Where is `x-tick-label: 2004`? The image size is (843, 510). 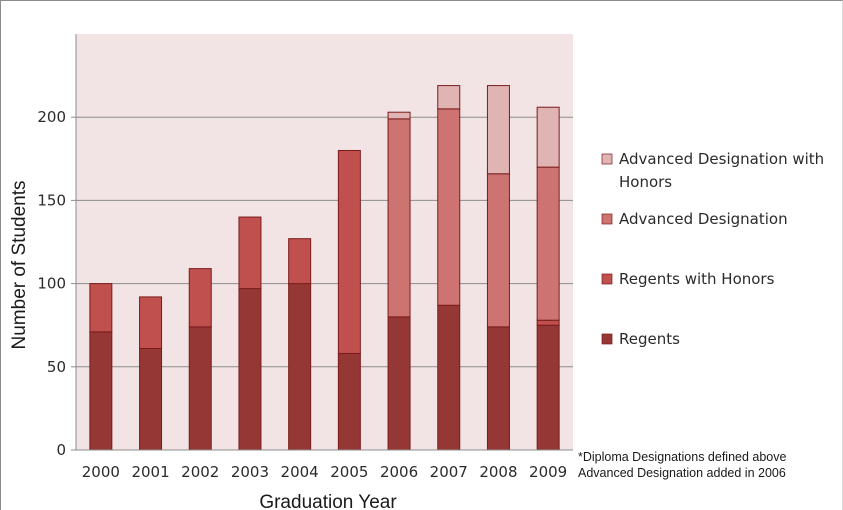 x-tick-label: 2004 is located at coordinates (300, 472).